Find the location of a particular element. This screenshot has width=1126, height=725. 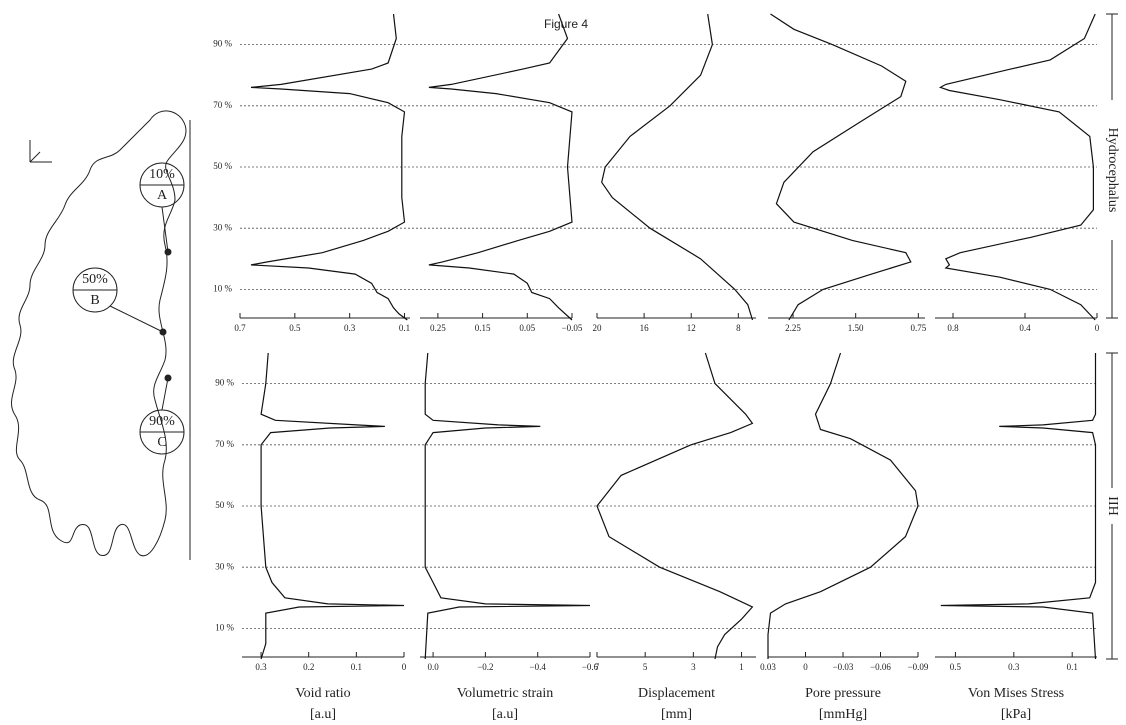

x-tick-label: 0.7 is located at coordinates (240, 328).